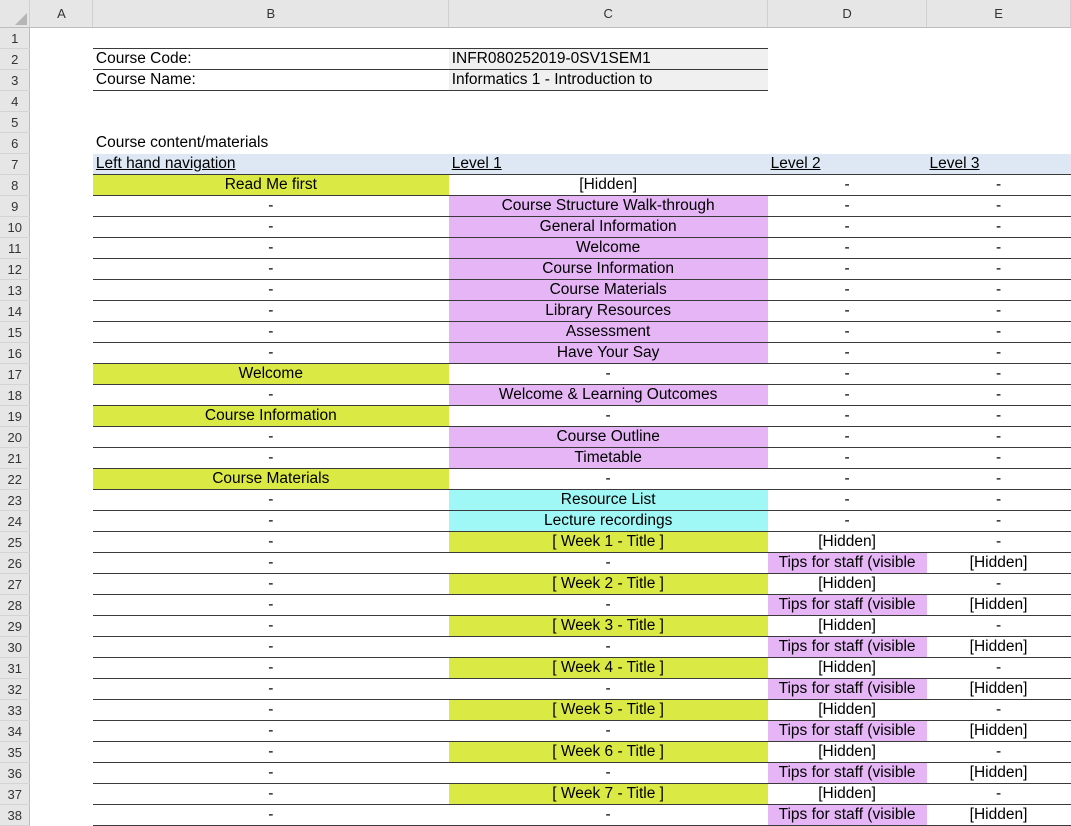 The image size is (1071, 826). Describe the element at coordinates (608, 710) in the screenshot. I see `cell-C: [ Week 5 - Title ]` at that location.